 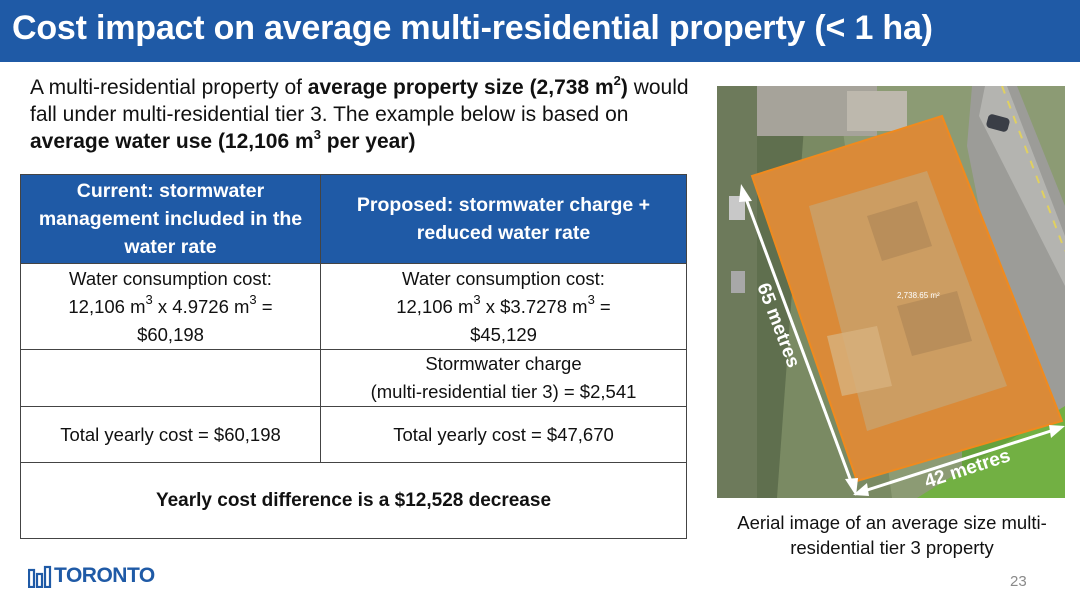 What do you see at coordinates (503, 434) in the screenshot?
I see `total-proposed-cell: Total yearly cost = $47,670` at bounding box center [503, 434].